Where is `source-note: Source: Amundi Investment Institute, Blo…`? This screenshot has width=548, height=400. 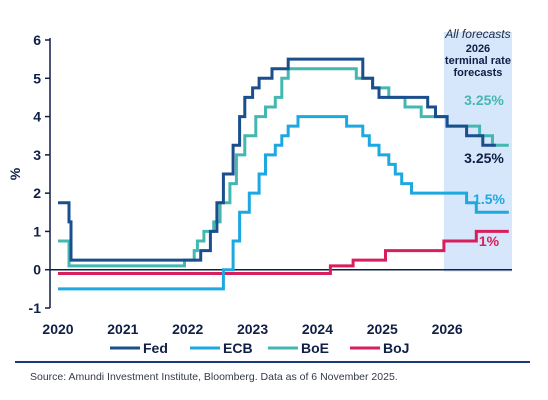 source-note: Source: Amundi Investment Institute, Blo… is located at coordinates (214, 377).